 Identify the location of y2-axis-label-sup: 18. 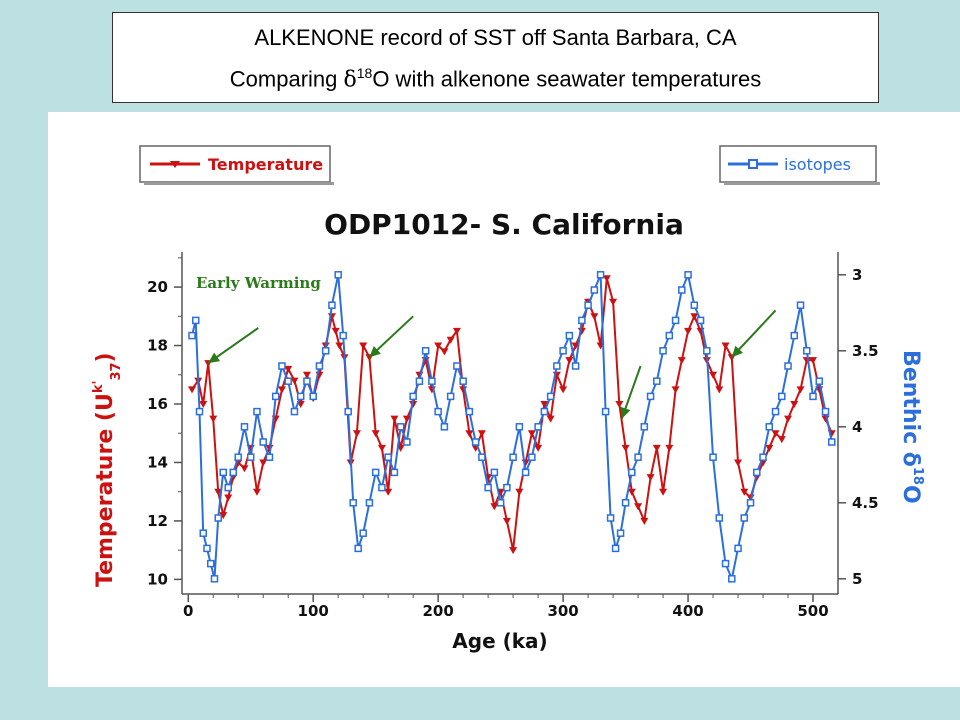
(917, 476).